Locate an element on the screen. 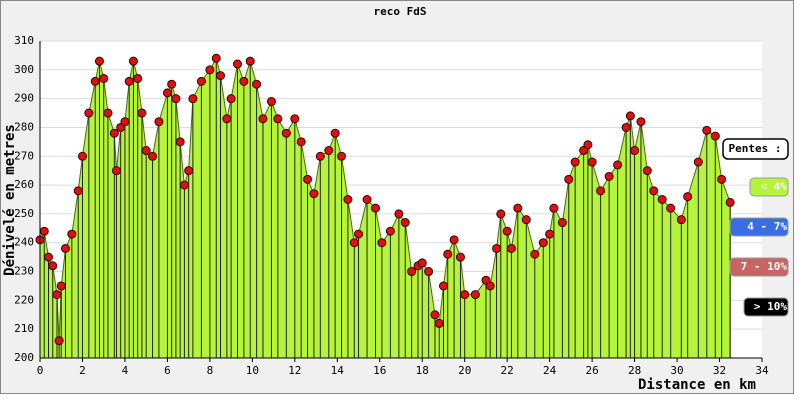 This screenshot has width=800, height=400. x-tick-label: 18 is located at coordinates (422, 370).